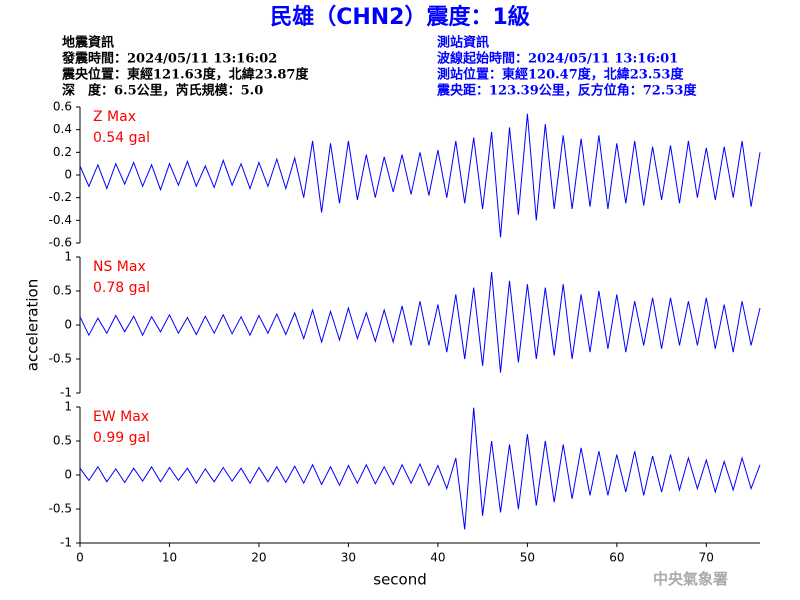 The image size is (800, 600). What do you see at coordinates (62, 129) in the screenshot?
I see `y-tick-label: 0.4` at bounding box center [62, 129].